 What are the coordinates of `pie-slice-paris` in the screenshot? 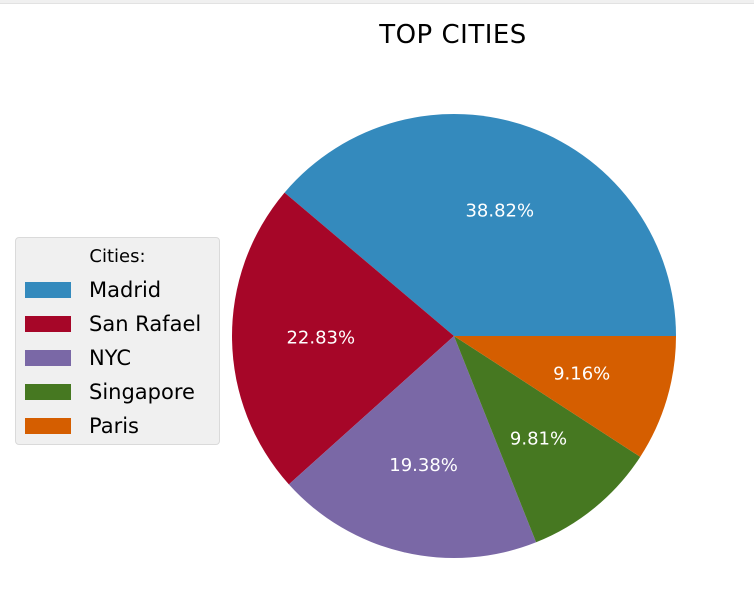 It's located at (565, 396).